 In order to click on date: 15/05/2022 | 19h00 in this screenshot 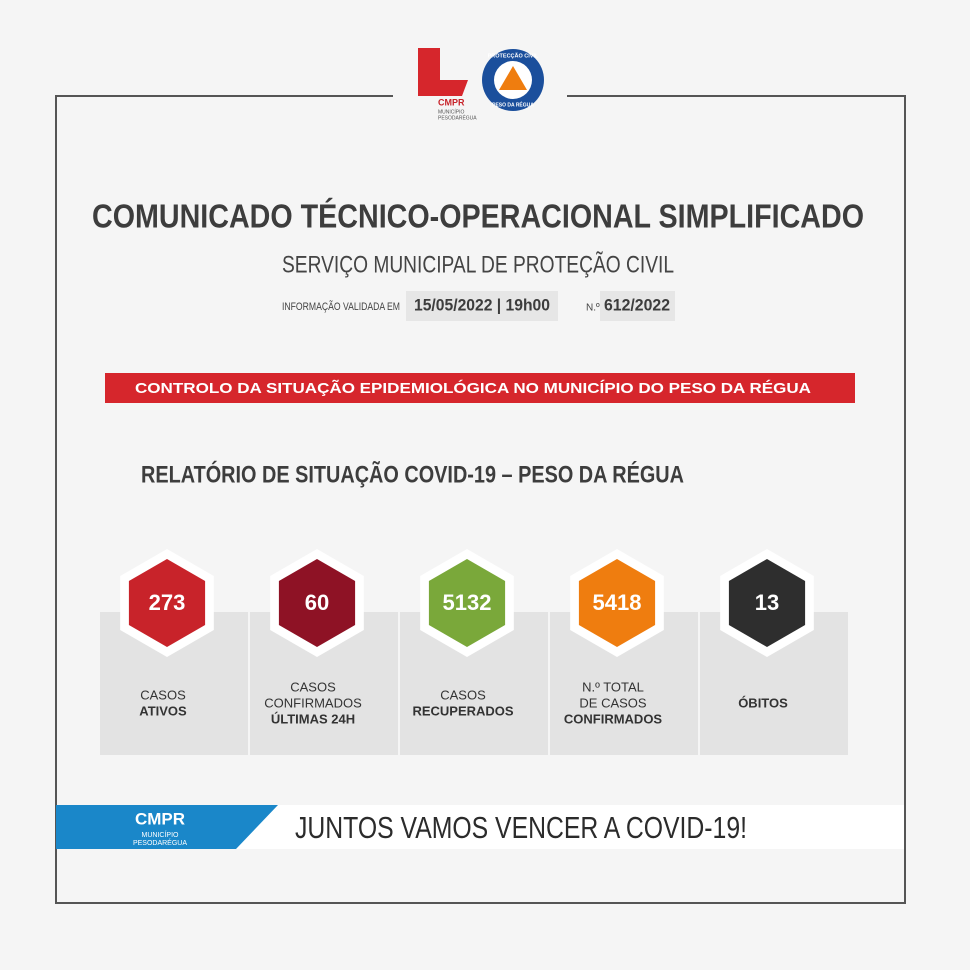, I will do `click(482, 304)`.